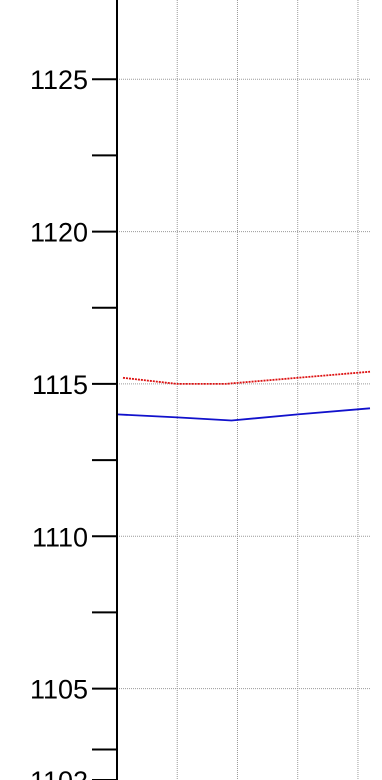 The height and width of the screenshot is (780, 382). Describe the element at coordinates (243, 396) in the screenshot. I see `series-lines` at that location.